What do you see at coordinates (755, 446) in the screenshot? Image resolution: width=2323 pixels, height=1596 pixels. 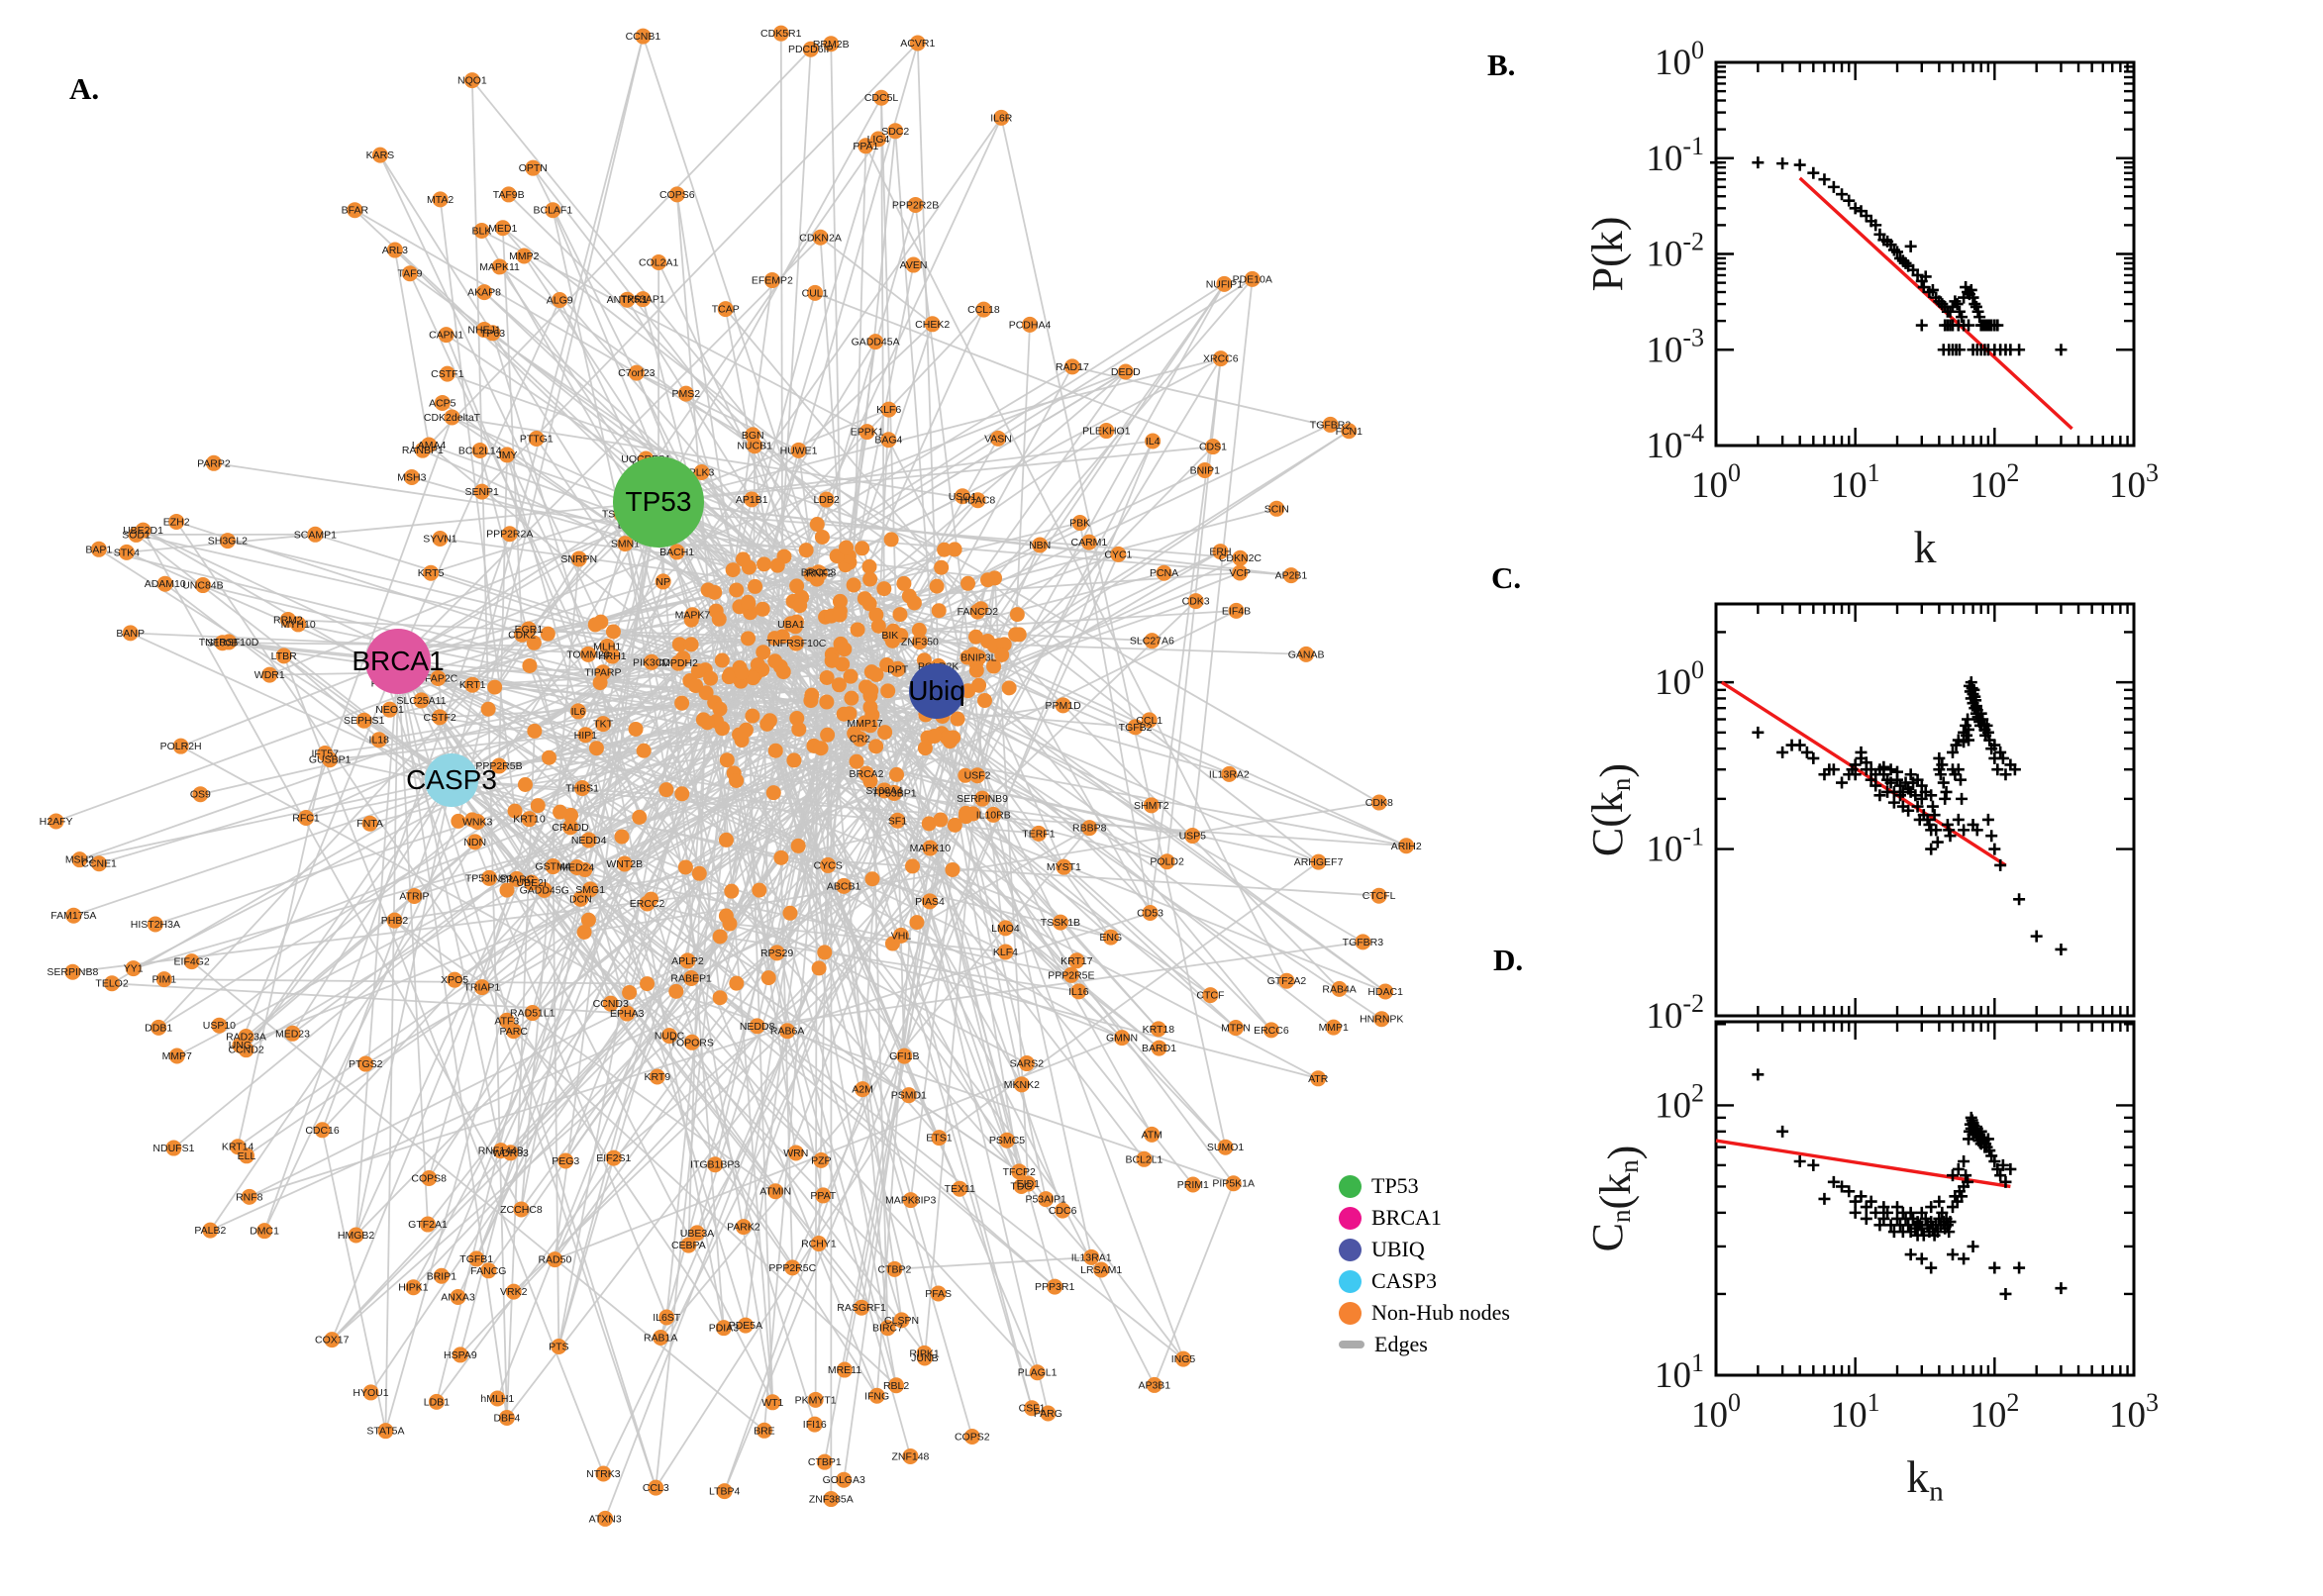 I see `gene-label: NUCB1` at bounding box center [755, 446].